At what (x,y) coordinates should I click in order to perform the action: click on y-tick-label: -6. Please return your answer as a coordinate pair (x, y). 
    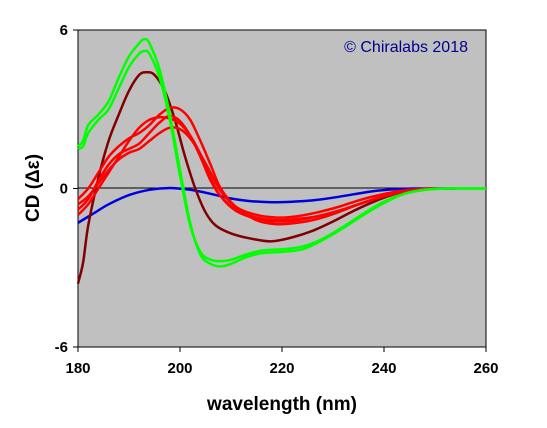
    Looking at the image, I should click on (61, 347).